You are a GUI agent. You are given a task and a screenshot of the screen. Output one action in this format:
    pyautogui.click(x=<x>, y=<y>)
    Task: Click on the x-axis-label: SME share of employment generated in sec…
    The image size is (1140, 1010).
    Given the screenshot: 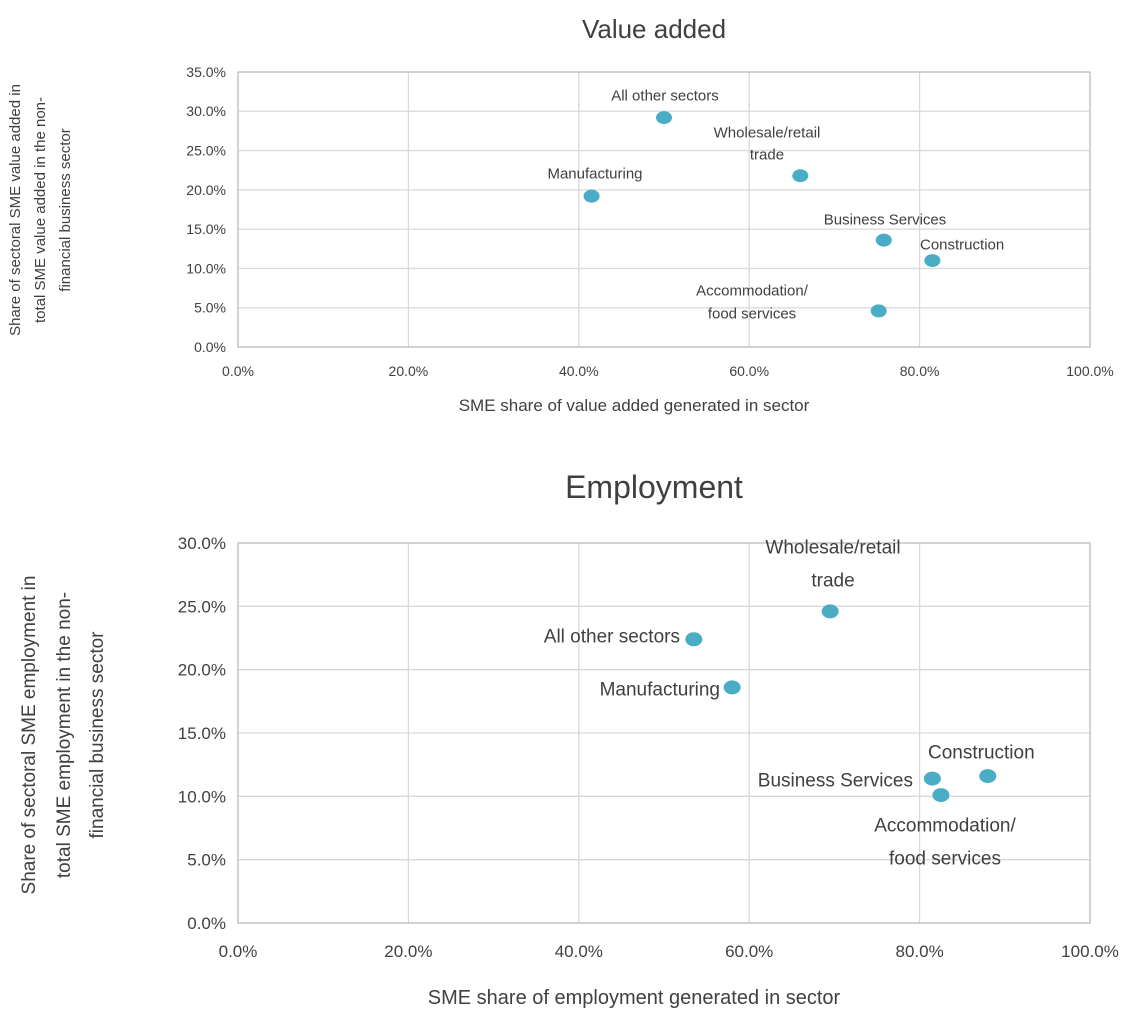 What is the action you would take?
    pyautogui.click(x=634, y=998)
    